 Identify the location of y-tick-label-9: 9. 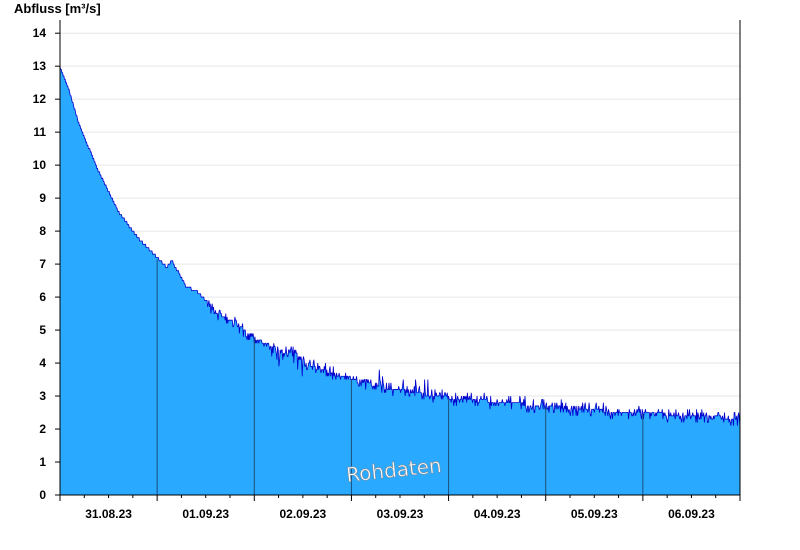
(42, 198).